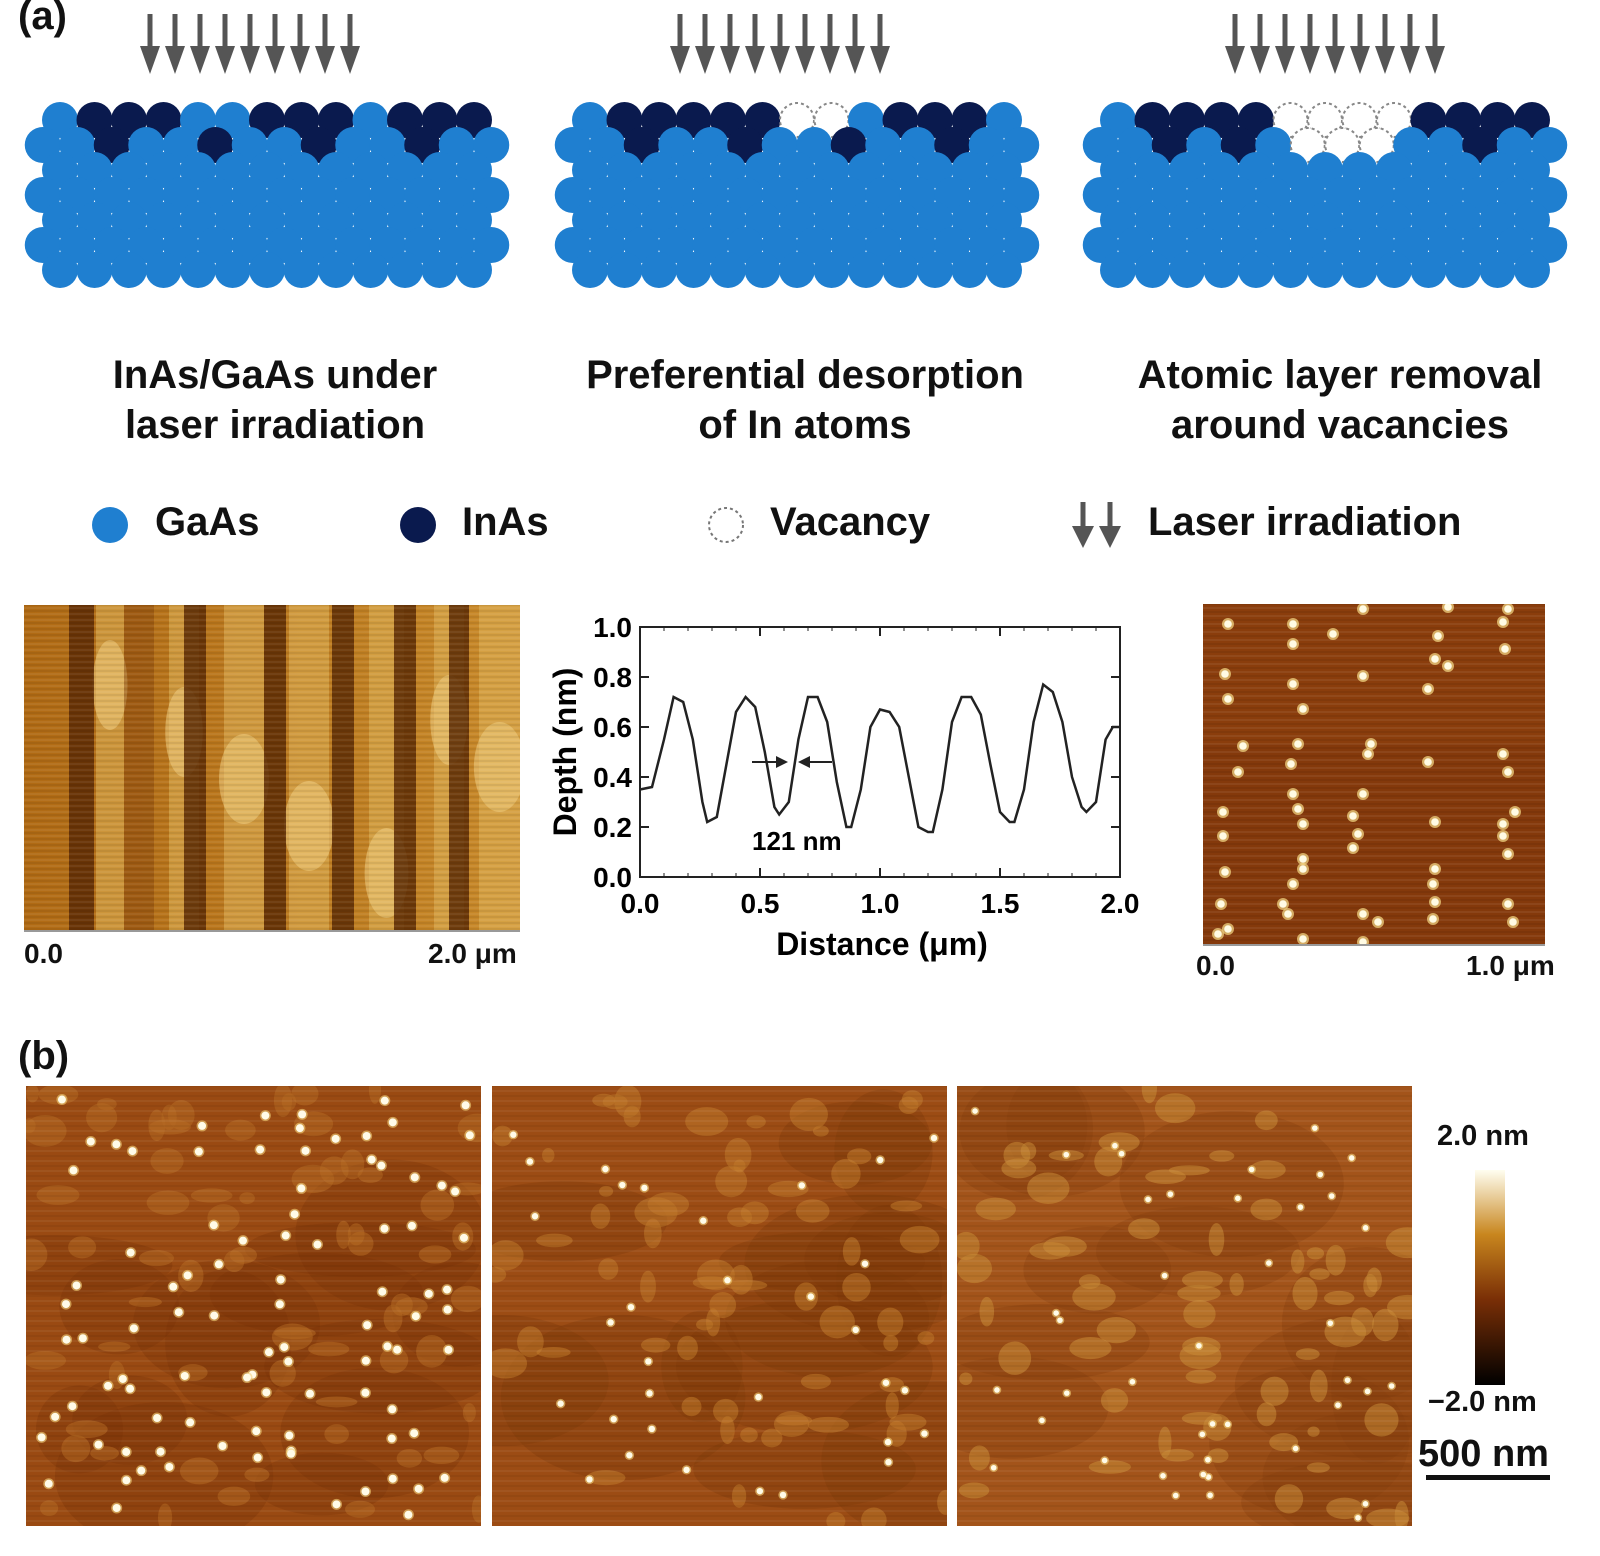 Image resolution: width=1600 pixels, height=1556 pixels. What do you see at coordinates (805, 400) in the screenshot?
I see `caption-desorption: Preferential desorption of In atoms` at bounding box center [805, 400].